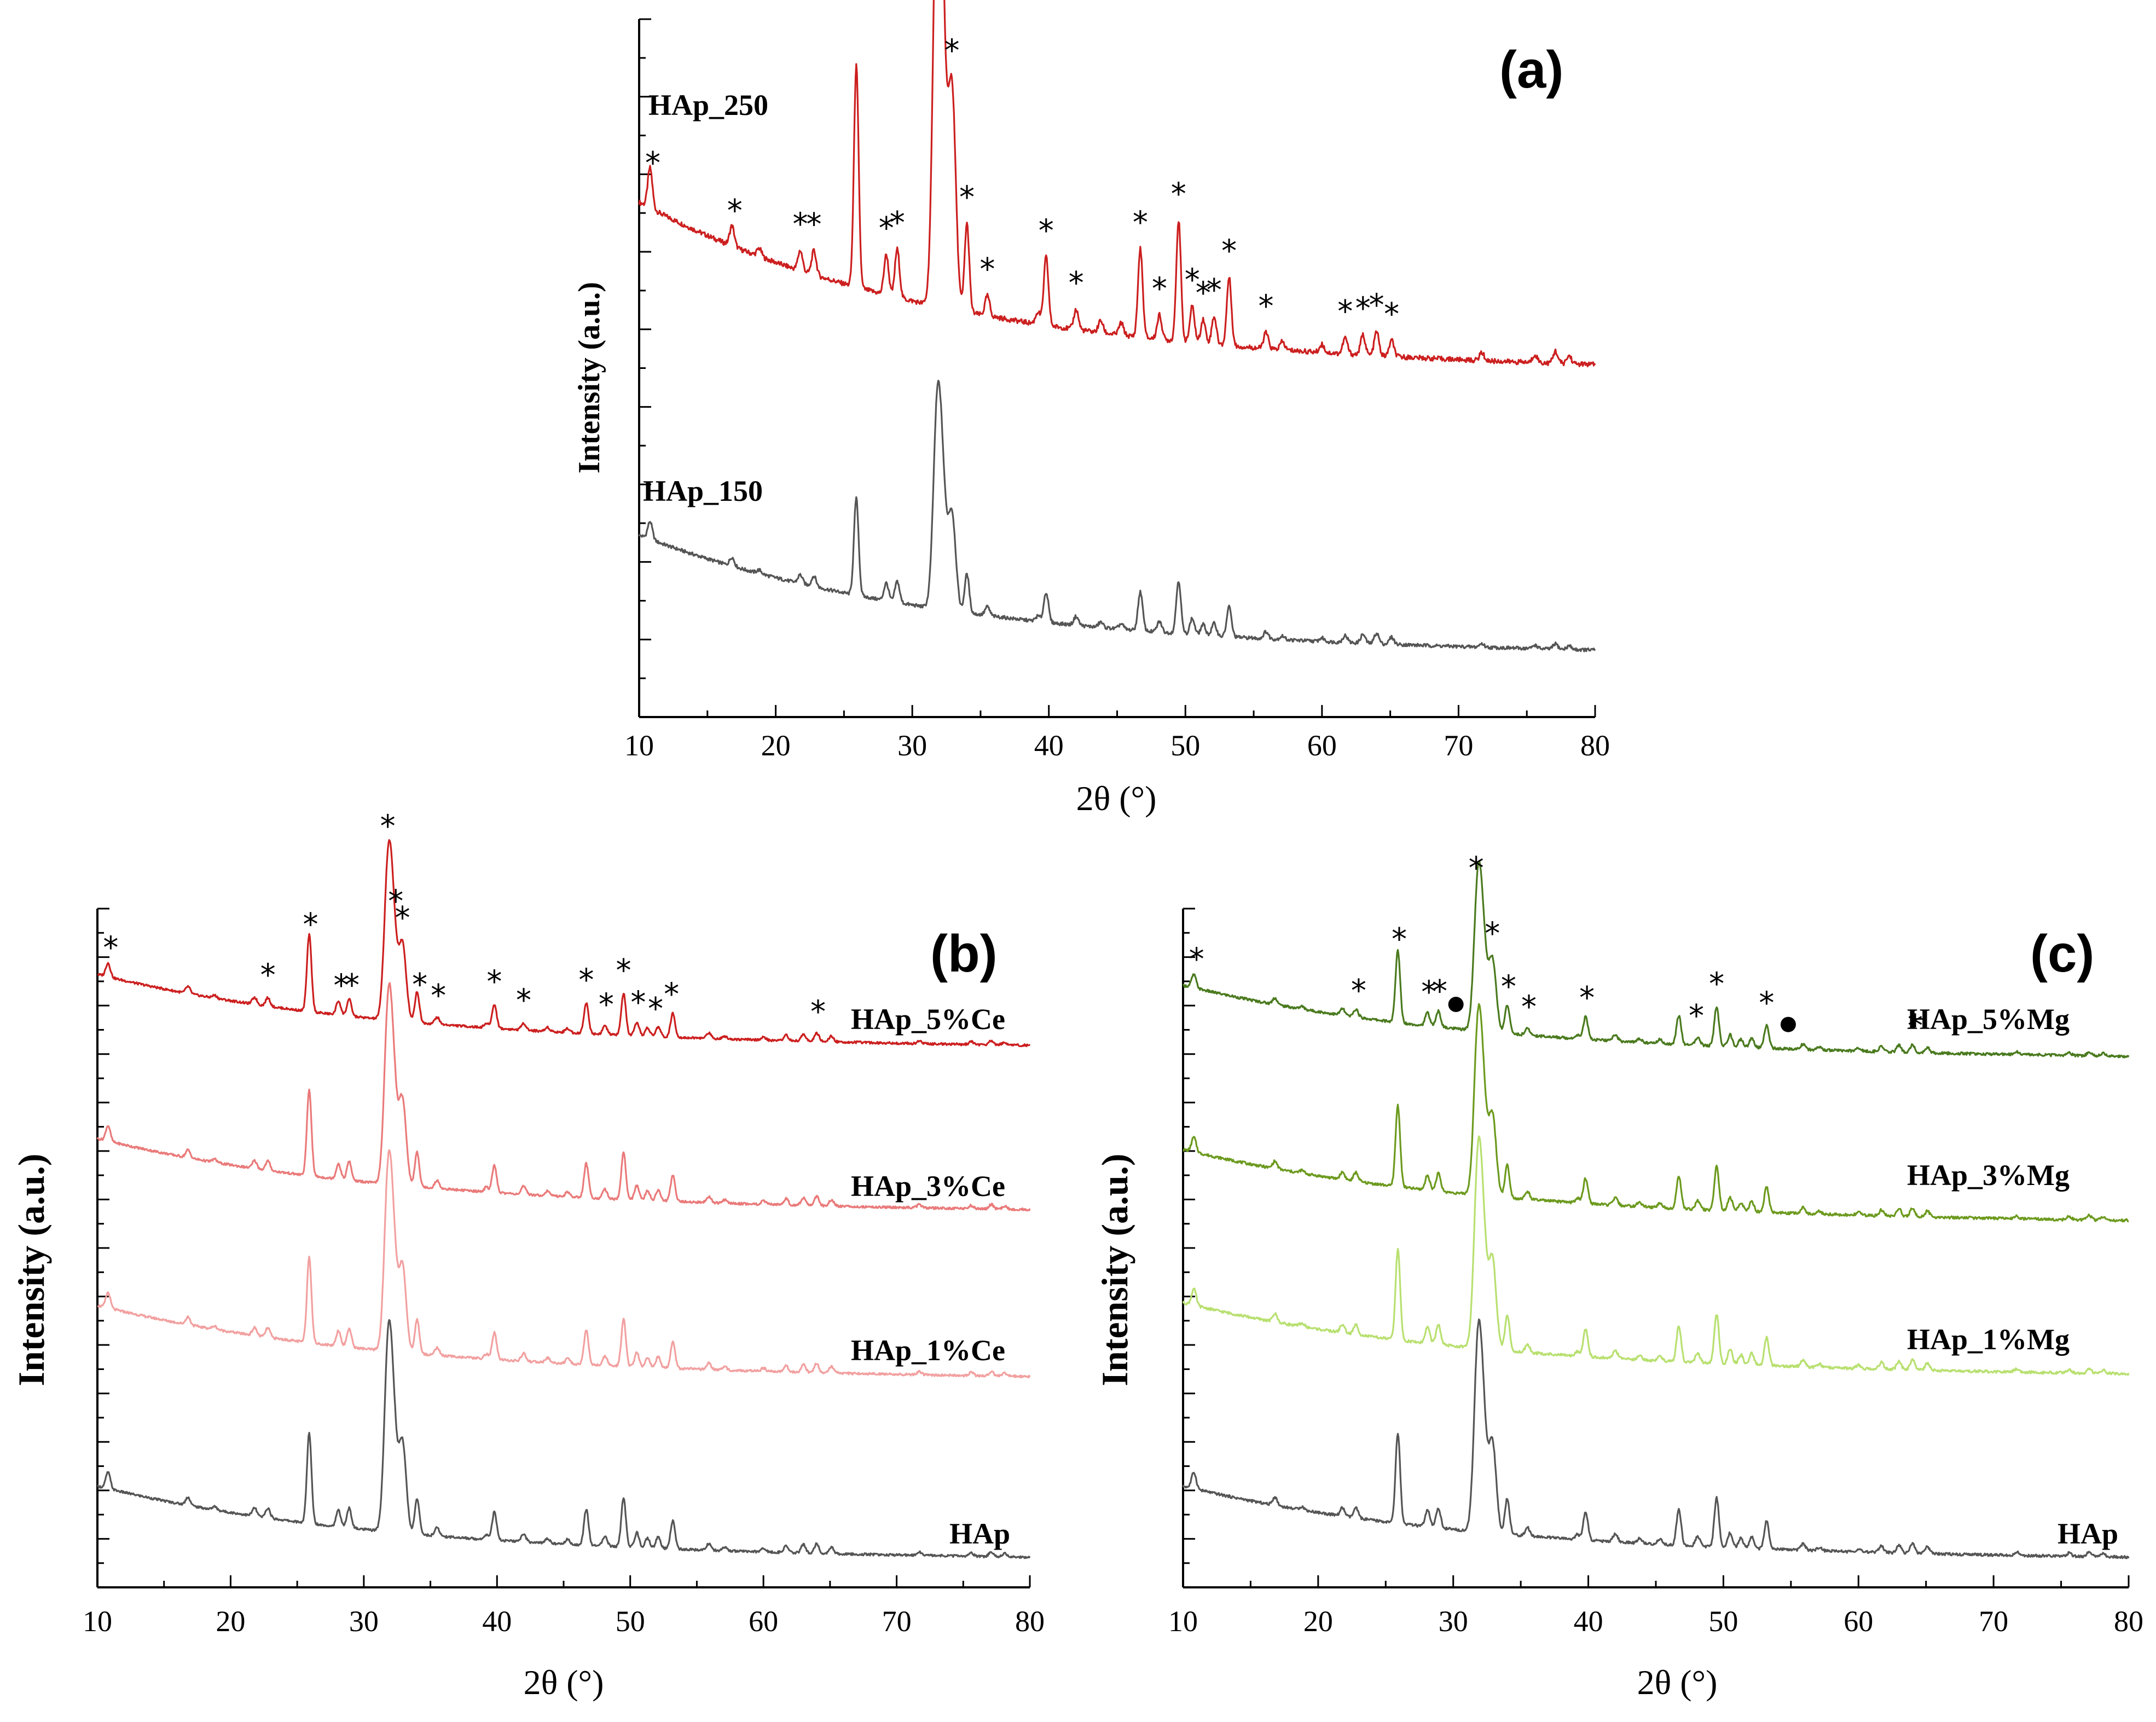 The height and width of the screenshot is (1722, 2156). I want to click on series-label-hap-250: HAp_250, so click(708, 105).